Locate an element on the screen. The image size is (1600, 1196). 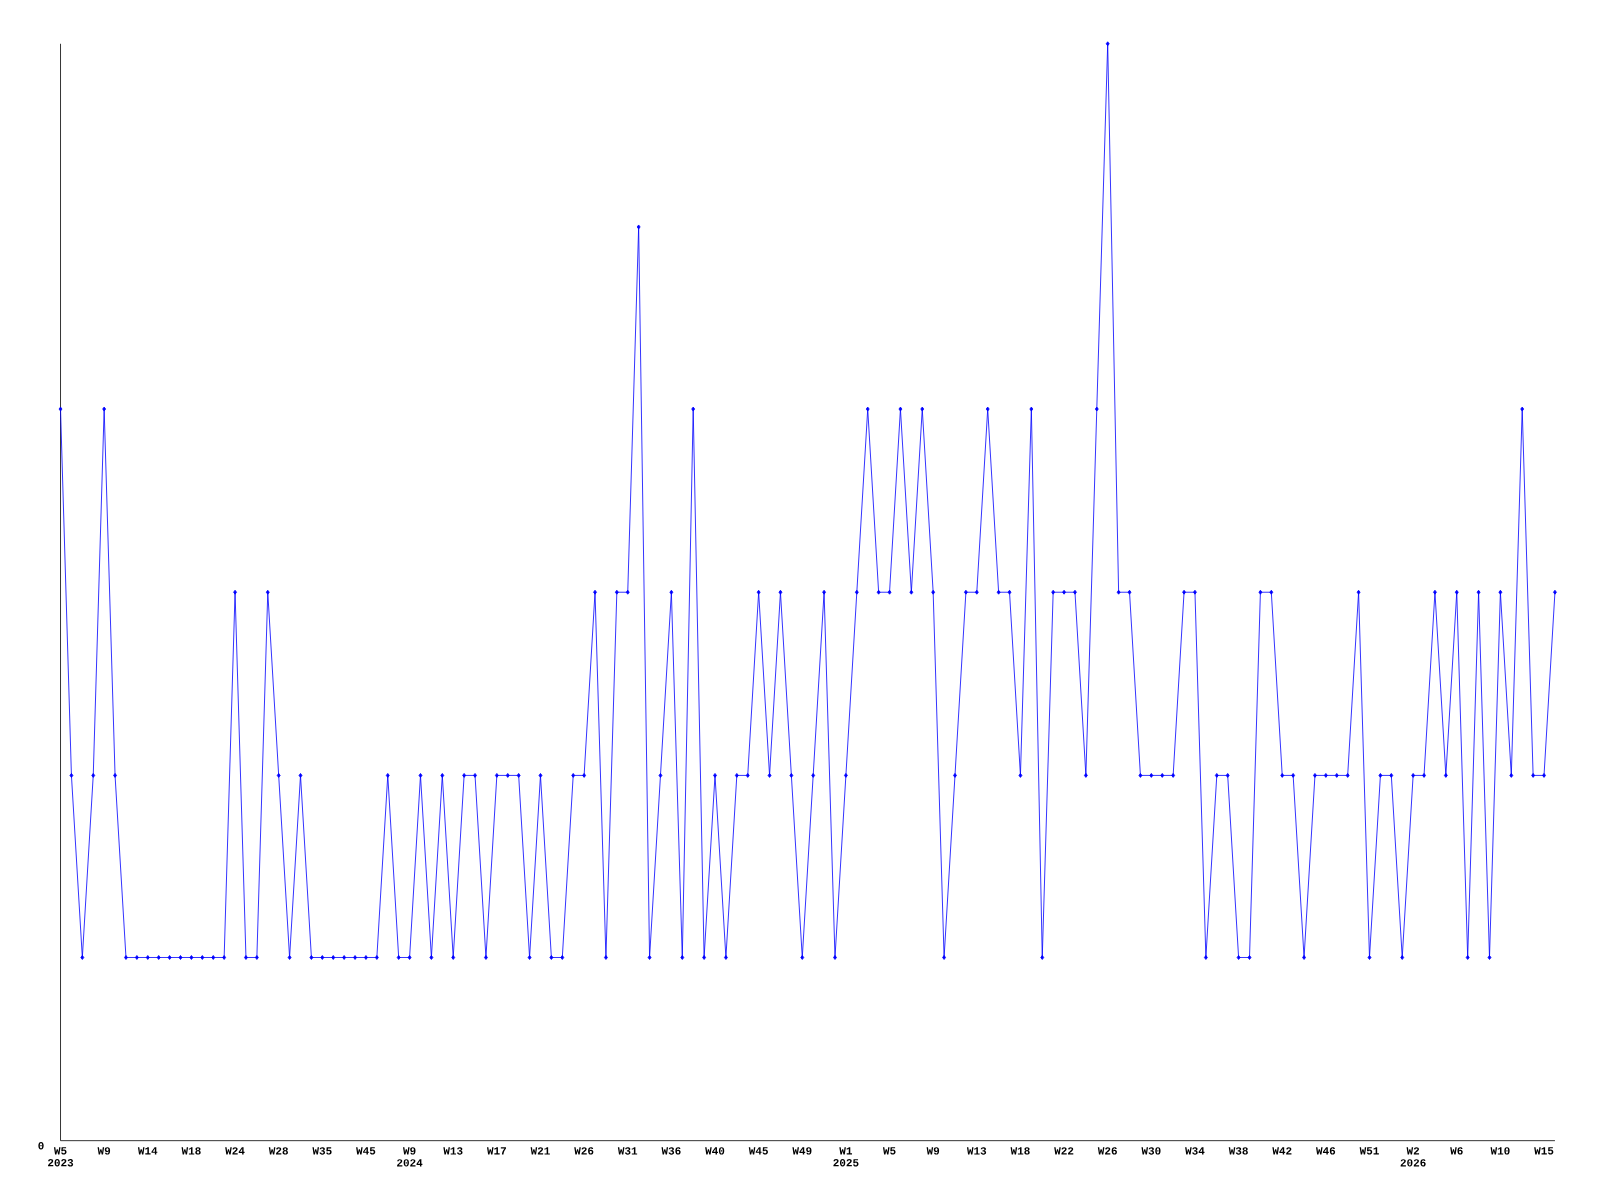
x-tick-label: W14 is located at coordinates (147, 1151).